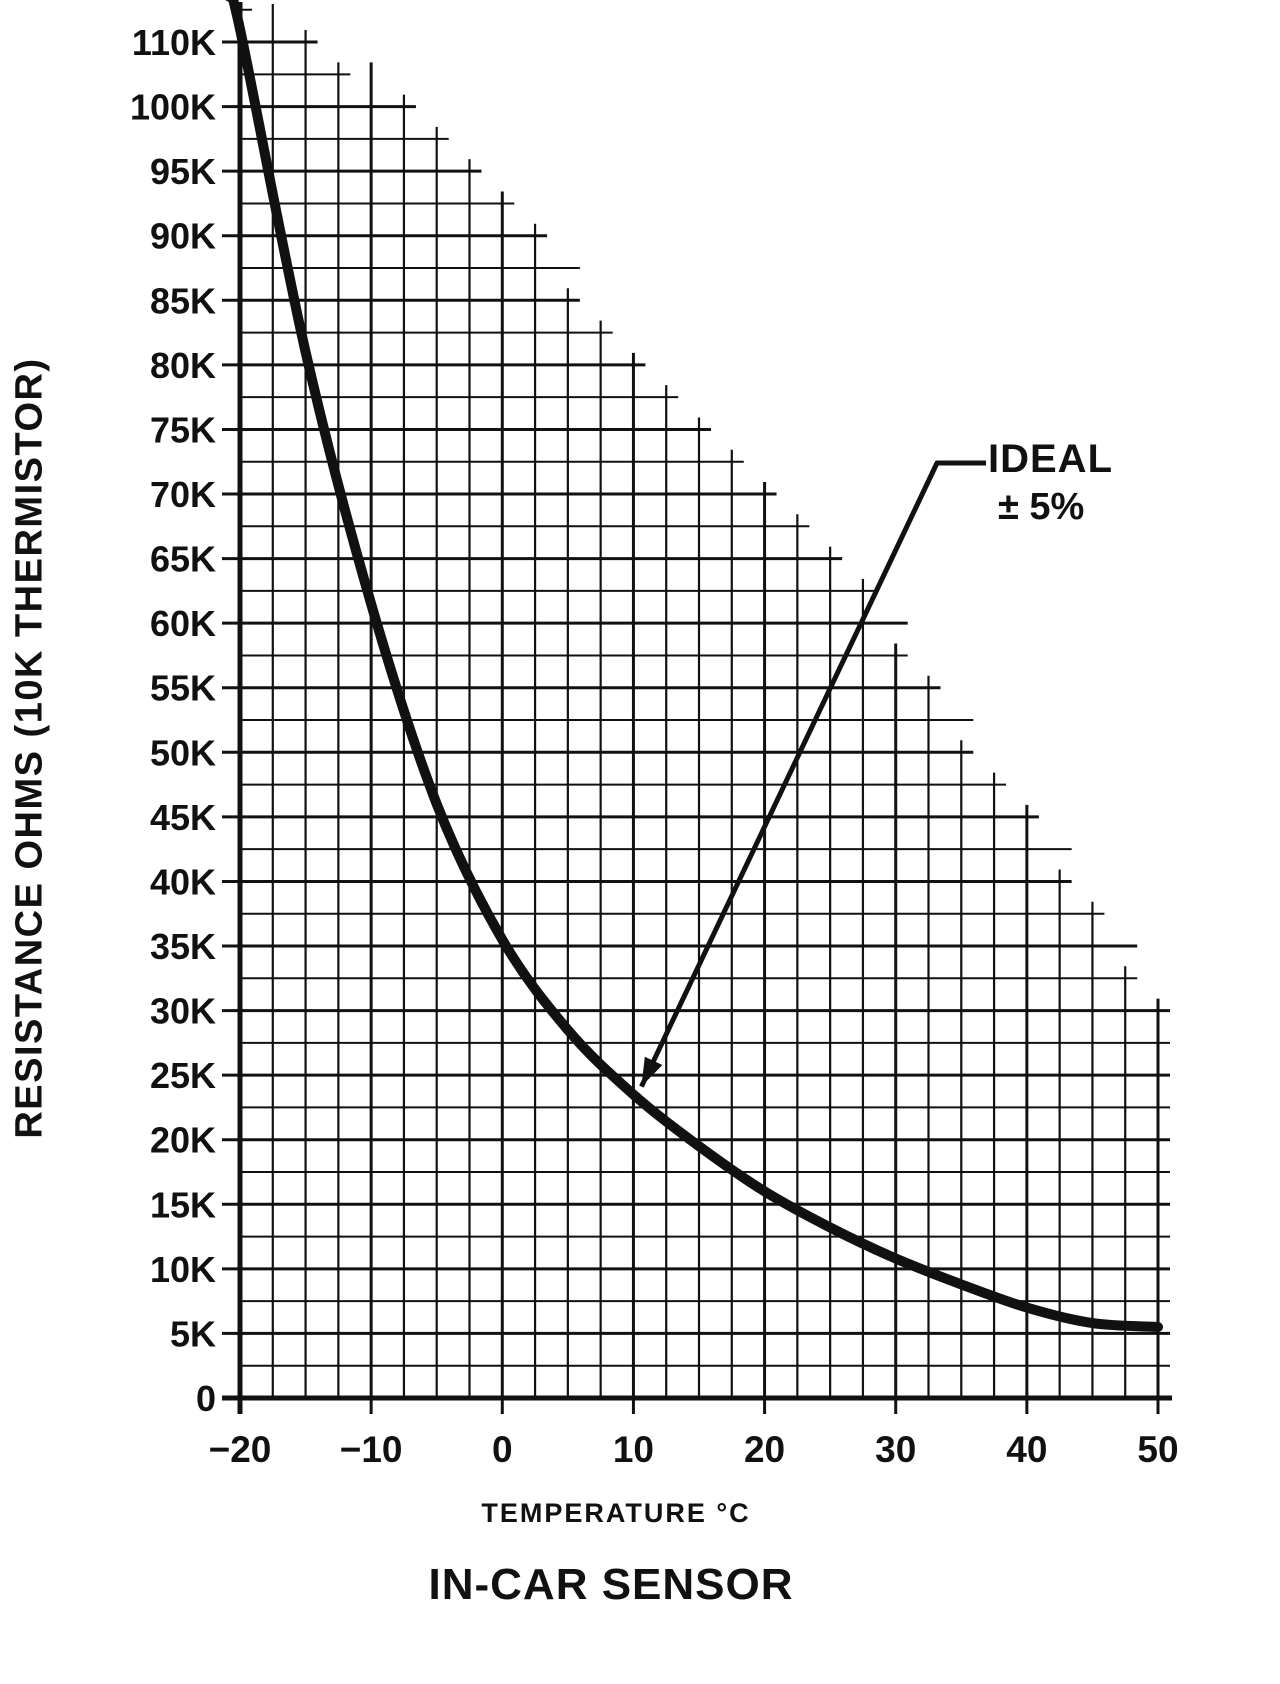 Image resolution: width=1280 pixels, height=1684 pixels. Describe the element at coordinates (652, 1071) in the screenshot. I see `annotation-arrowhead` at that location.